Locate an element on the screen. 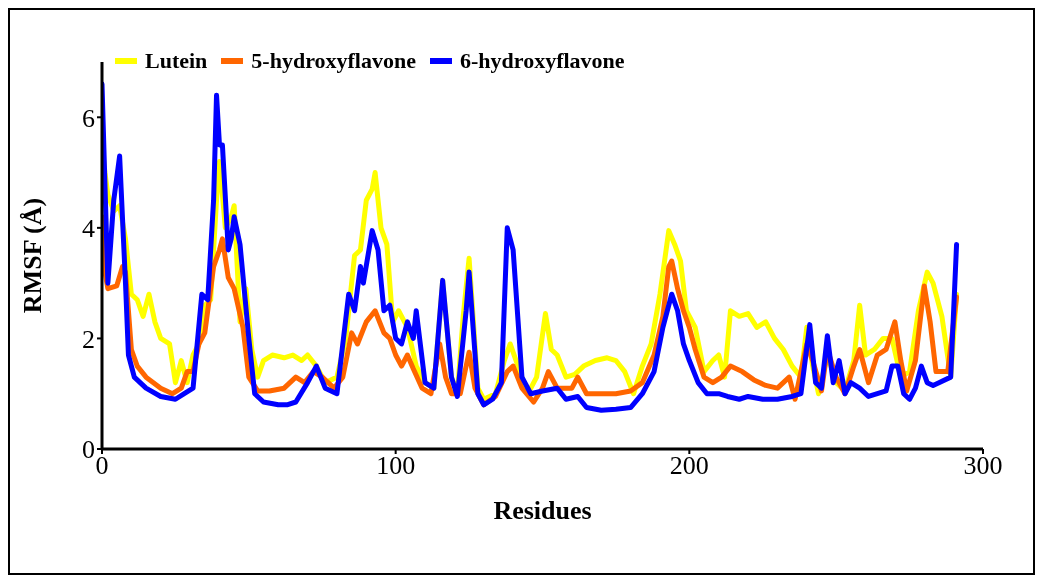 This screenshot has width=1043, height=583. legend-label: Lutein is located at coordinates (176, 61).